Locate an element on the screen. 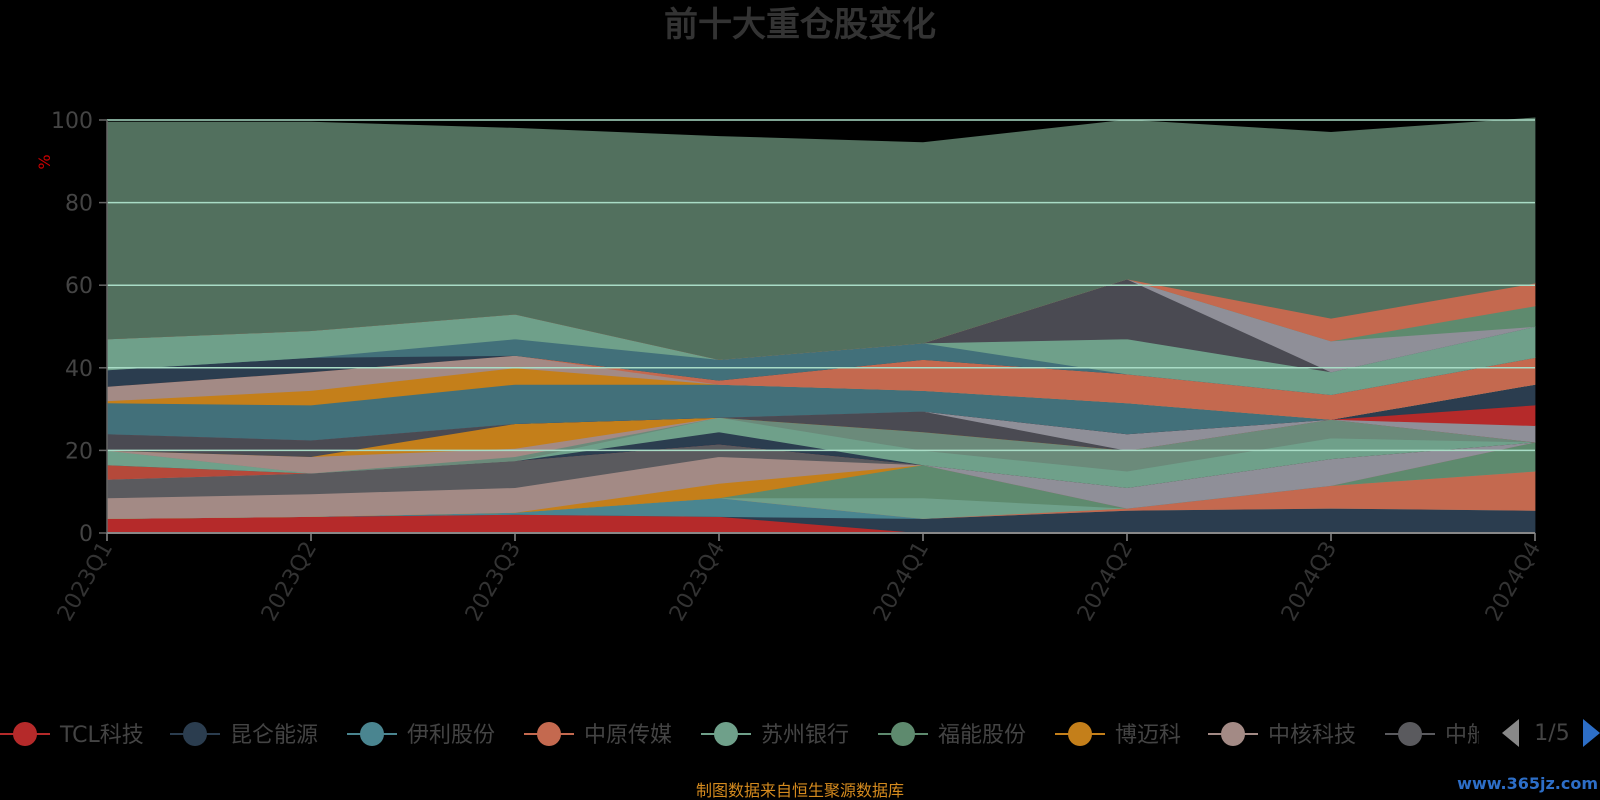 This screenshot has width=1600, height=800. legend-item: 福能股份 is located at coordinates (952, 735).